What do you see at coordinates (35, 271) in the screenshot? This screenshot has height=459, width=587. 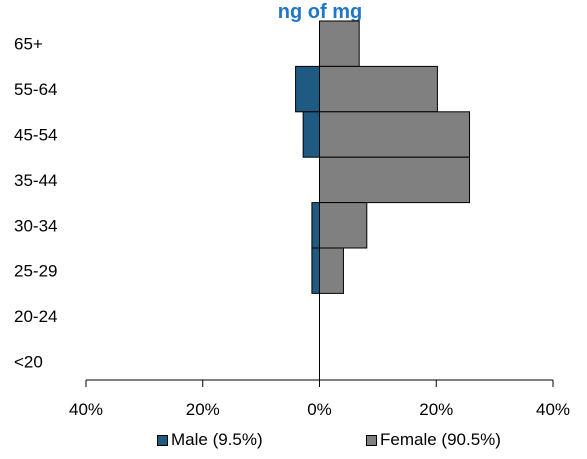 I see `y-tick-label: 25-29` at bounding box center [35, 271].